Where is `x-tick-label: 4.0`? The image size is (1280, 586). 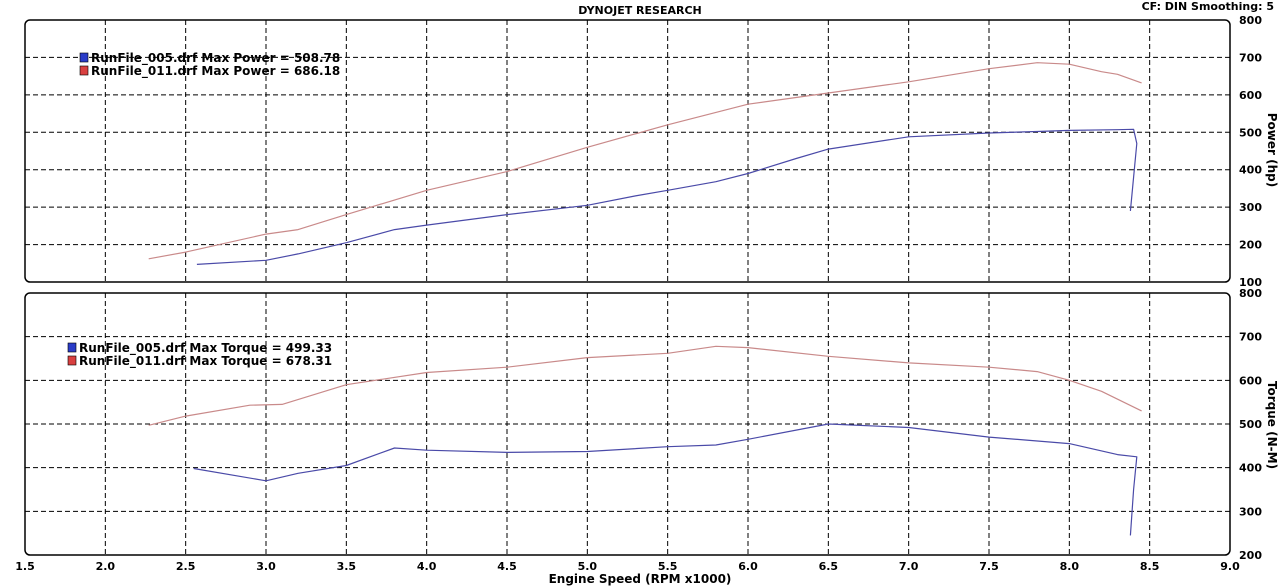
x-tick-label: 4.0 is located at coordinates (427, 566).